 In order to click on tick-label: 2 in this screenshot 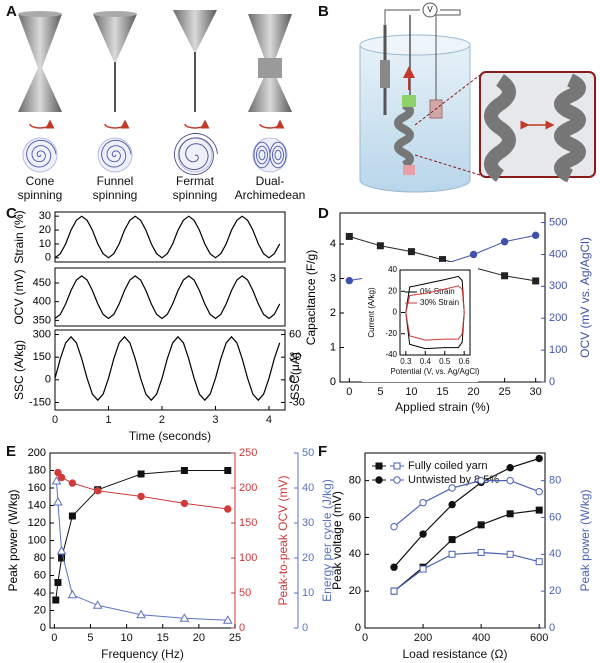, I will do `click(333, 313)`.